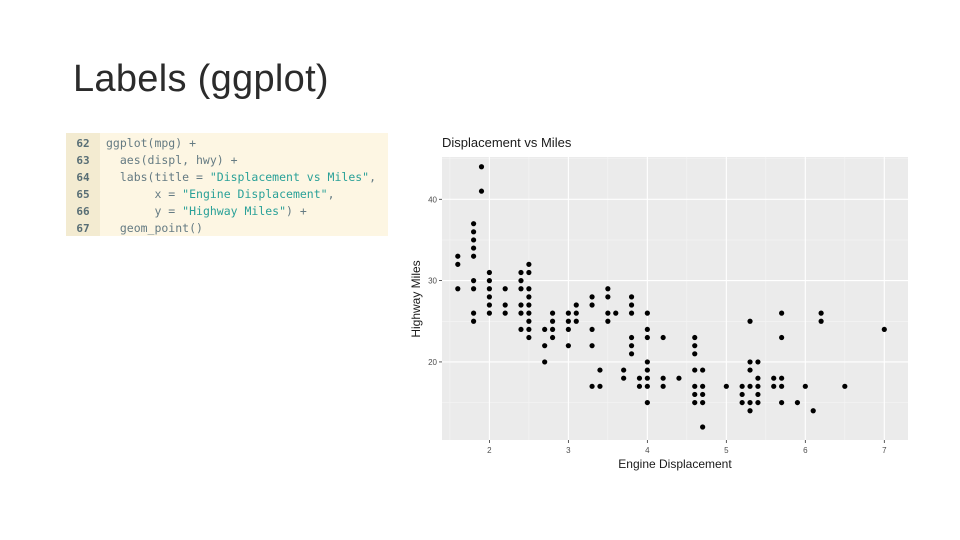  Describe the element at coordinates (416, 298) in the screenshot. I see `y-axis-label: Highway Miles` at that location.